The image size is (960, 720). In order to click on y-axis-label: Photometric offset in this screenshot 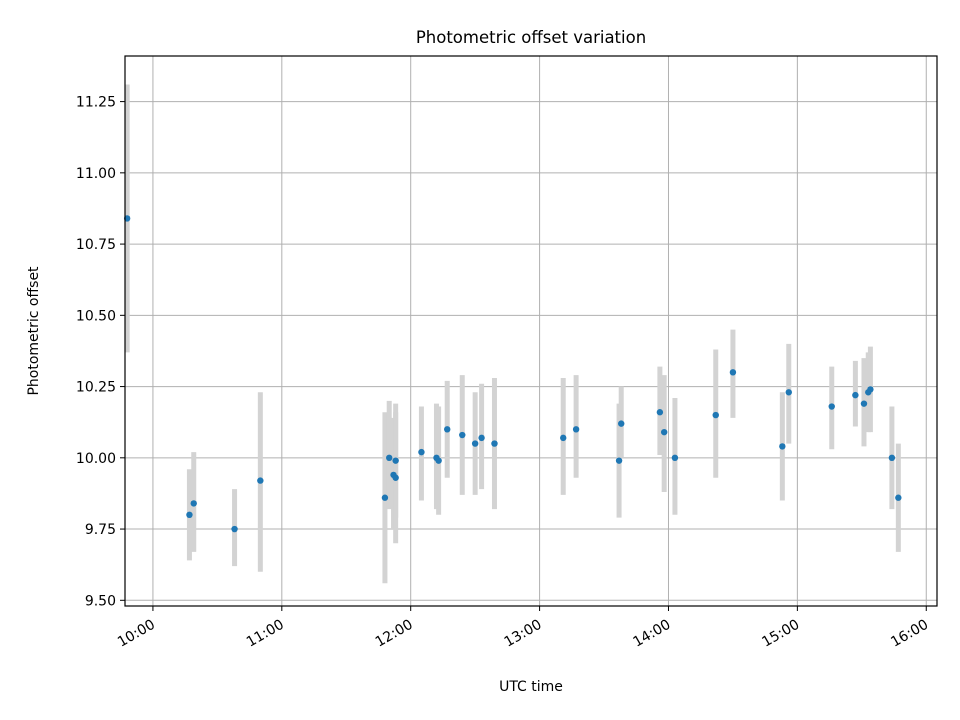, I will do `click(34, 331)`.